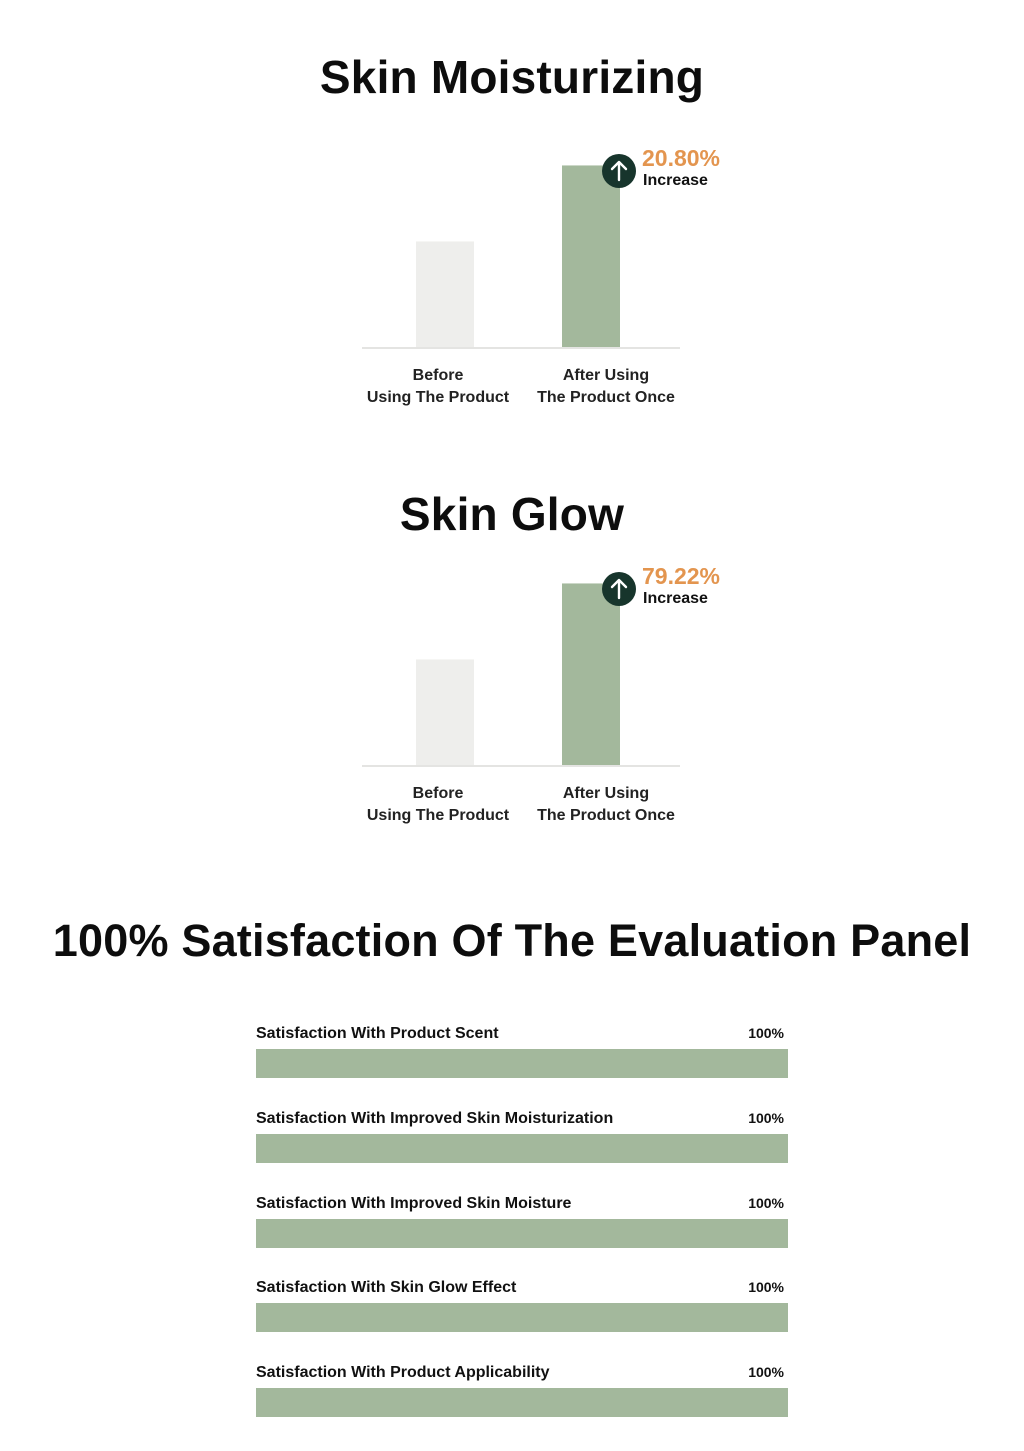  I want to click on skin-moisturizing-title: Skin Moisturizing, so click(512, 77).